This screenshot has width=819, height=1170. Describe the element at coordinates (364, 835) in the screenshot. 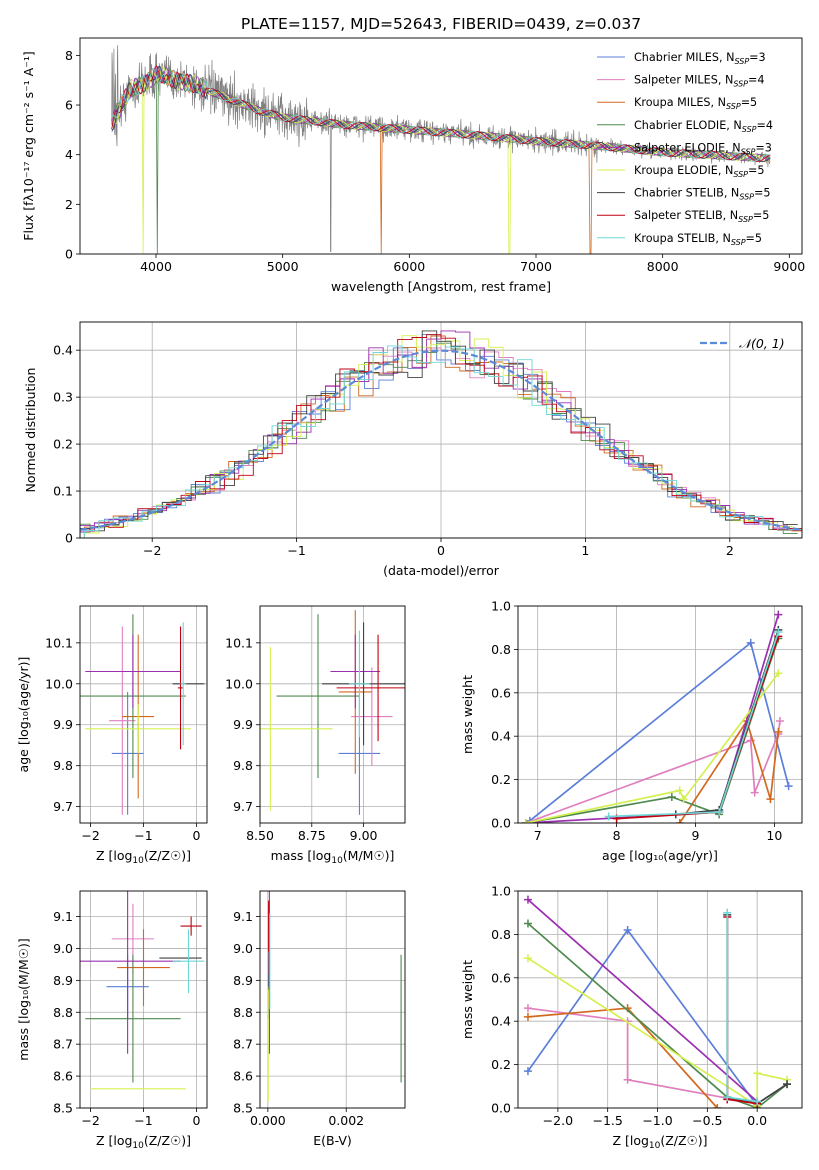

I see `x-tick-label: 9.00` at that location.